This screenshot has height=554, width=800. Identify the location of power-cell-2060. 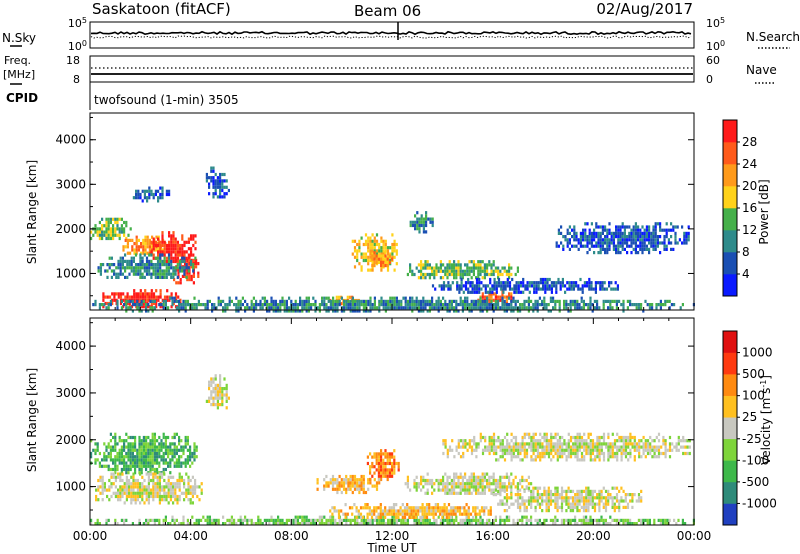
(348, 308).